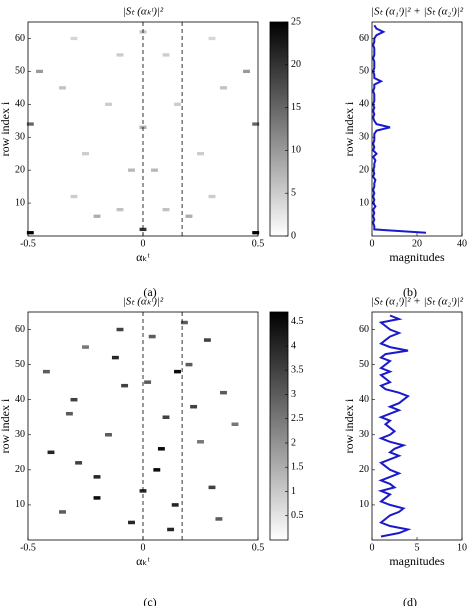 This screenshot has width=474, height=611. I want to click on colorbar-tick-label: 15, so click(296, 107).